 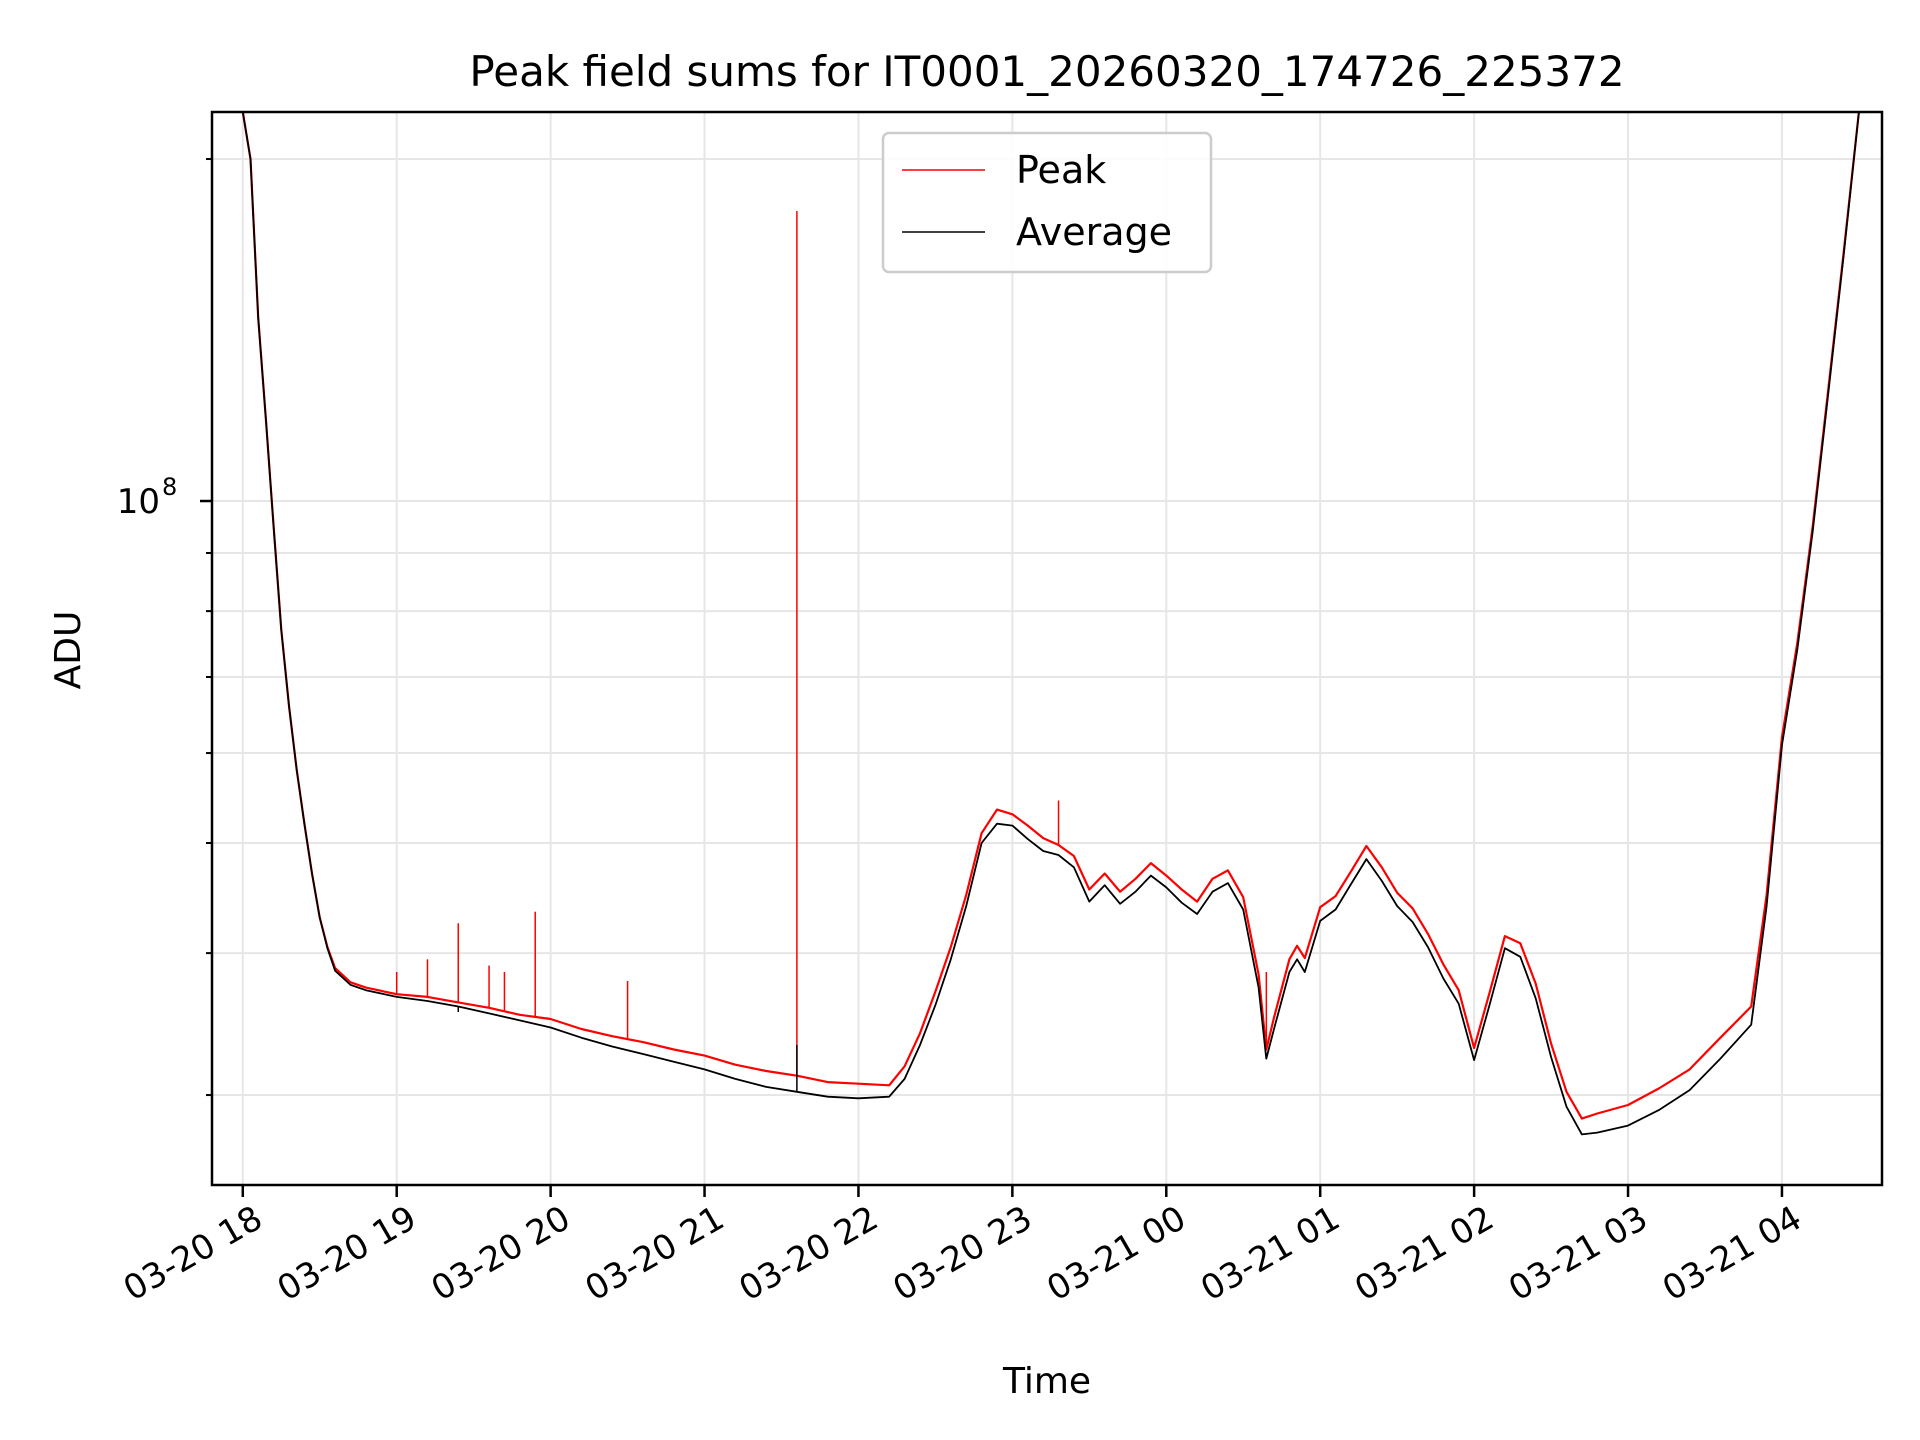 What do you see at coordinates (68, 650) in the screenshot?
I see `y-axis-label: ADU` at bounding box center [68, 650].